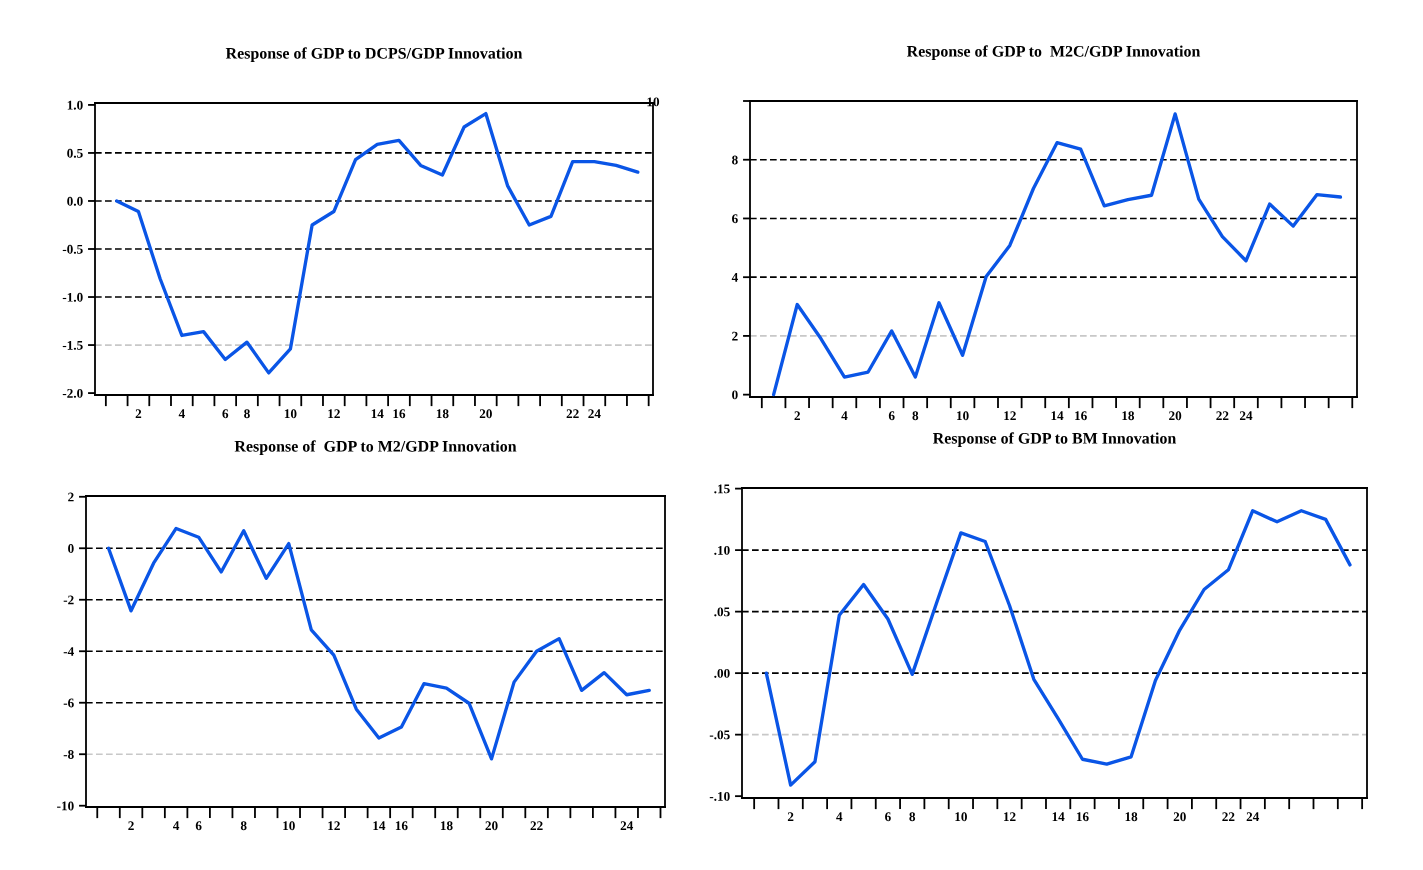  What do you see at coordinates (65, 806) in the screenshot?
I see `y-tick-label: -10` at bounding box center [65, 806].